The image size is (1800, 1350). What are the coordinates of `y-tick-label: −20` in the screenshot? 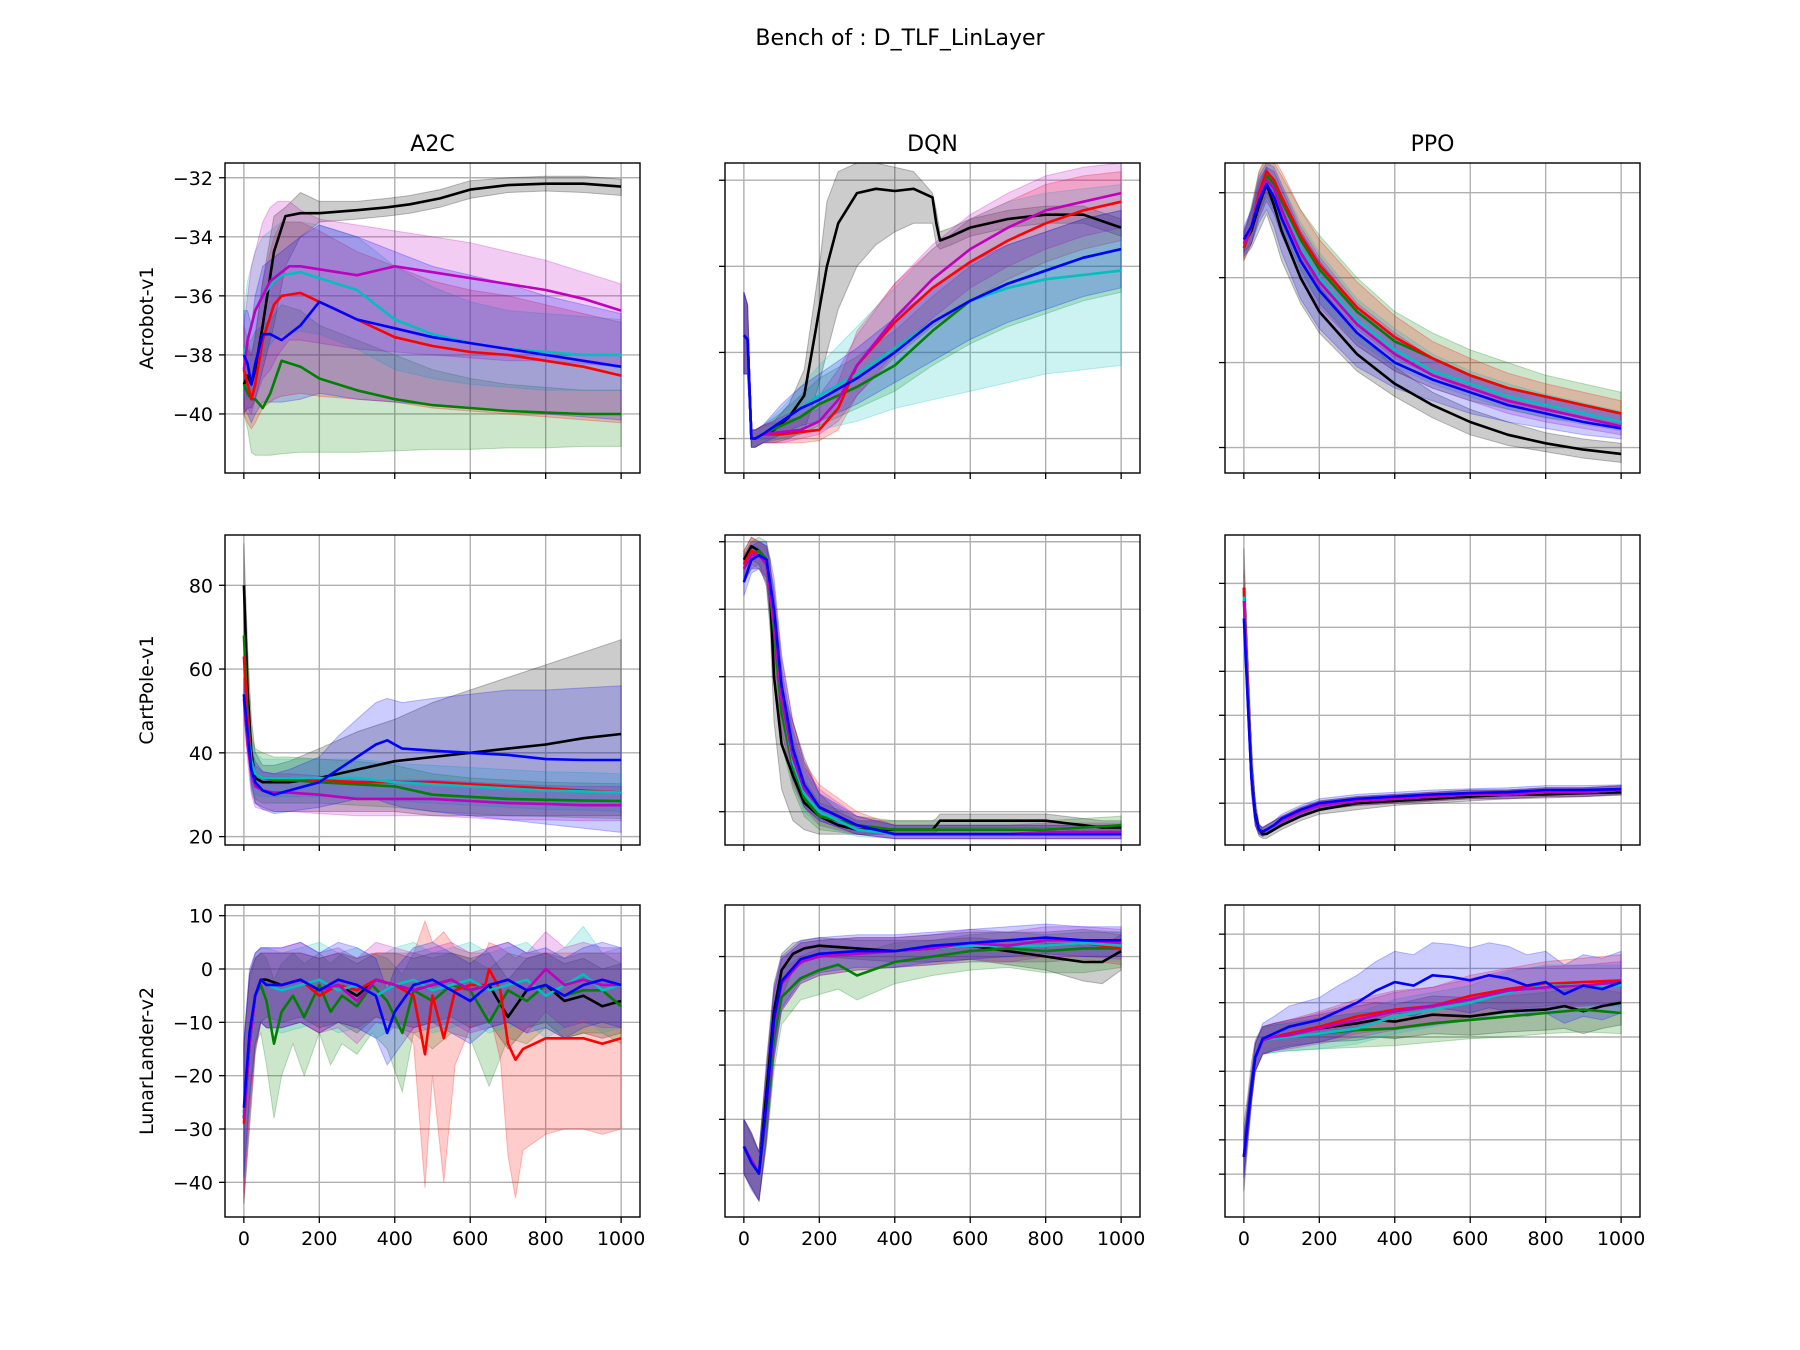 It's located at (193, 1077).